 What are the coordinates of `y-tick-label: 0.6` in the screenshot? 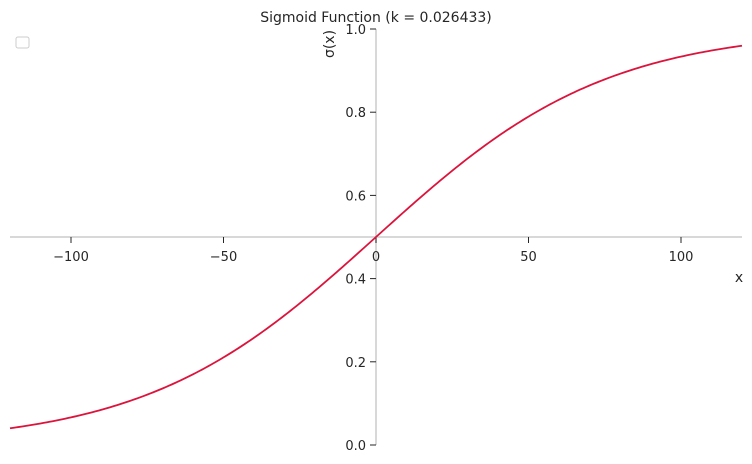 It's located at (355, 196).